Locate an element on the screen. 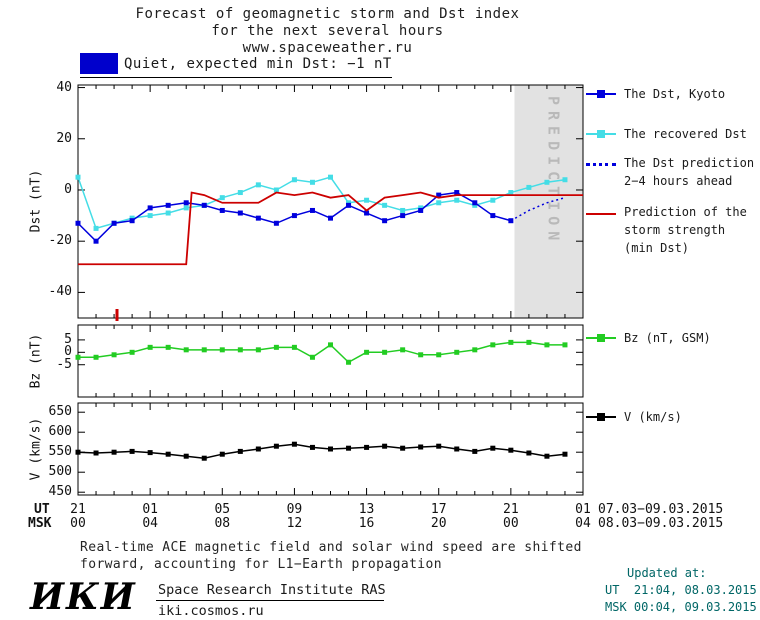 The image size is (760, 620). iki-logo: ИКИ is located at coordinates (83, 597).